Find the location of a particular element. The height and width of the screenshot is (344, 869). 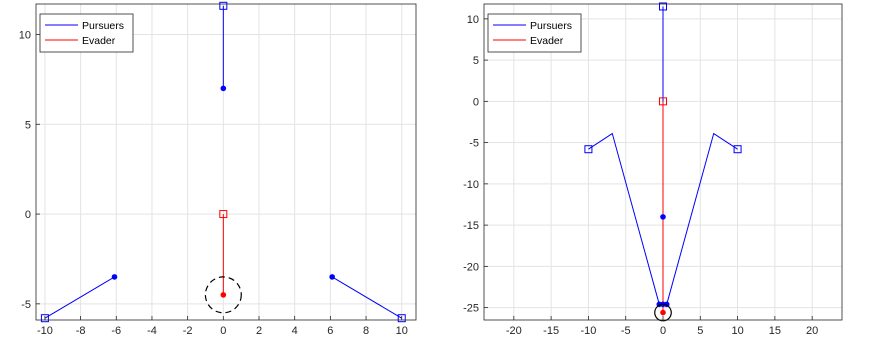

x-tick-label: 15 is located at coordinates (775, 331).